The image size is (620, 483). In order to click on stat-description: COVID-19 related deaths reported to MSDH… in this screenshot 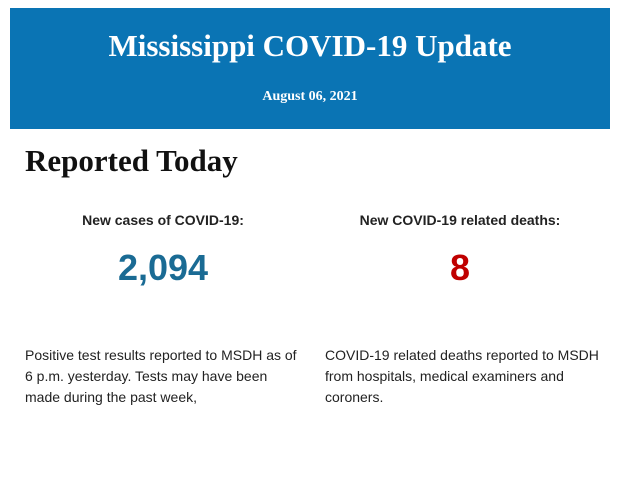, I will do `click(462, 376)`.